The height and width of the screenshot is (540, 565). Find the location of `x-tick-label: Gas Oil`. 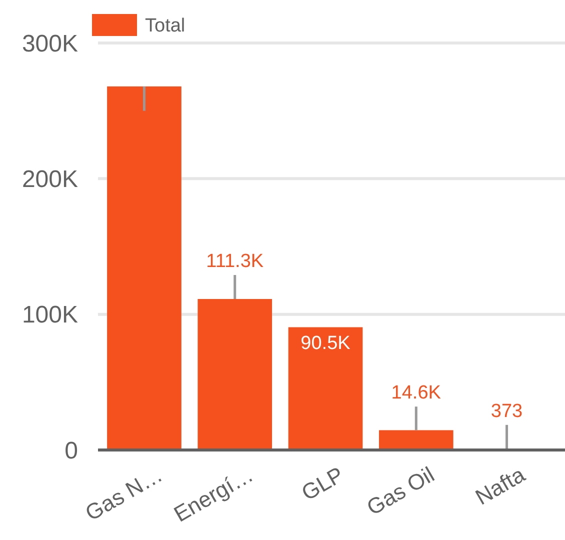

x-tick-label: Gas Oil is located at coordinates (400, 491).